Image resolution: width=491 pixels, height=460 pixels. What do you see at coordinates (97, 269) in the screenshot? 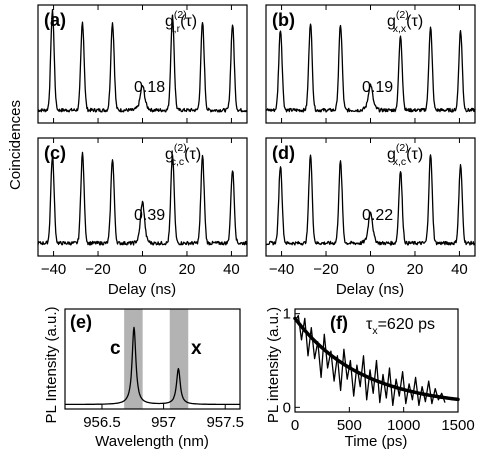
I see `panel-c-xtick-label: −20` at bounding box center [97, 269].